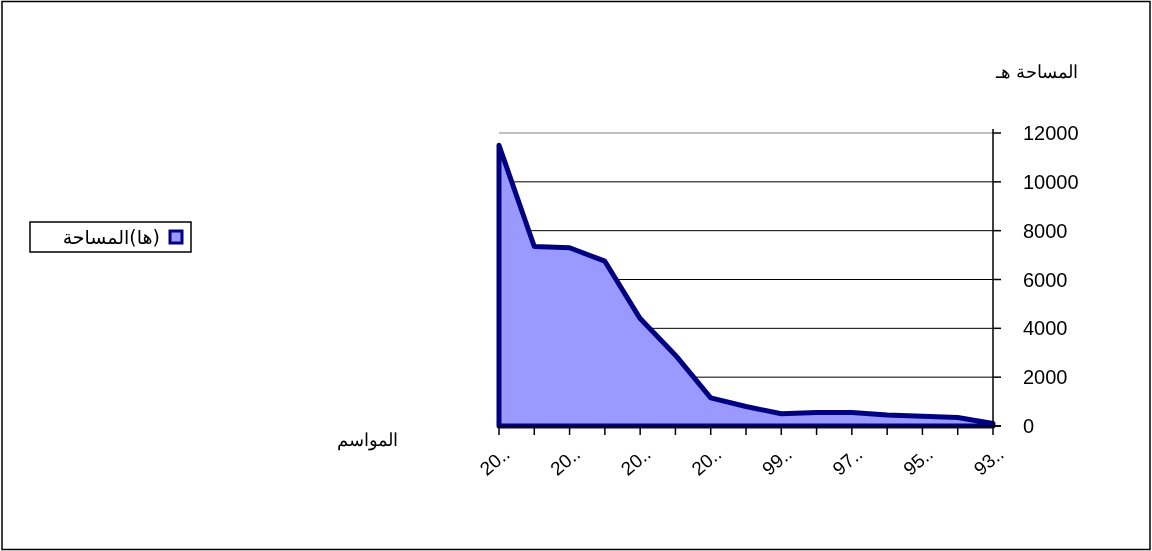  What do you see at coordinates (1045, 230) in the screenshot?
I see `y-tick-label: 8000` at bounding box center [1045, 230].